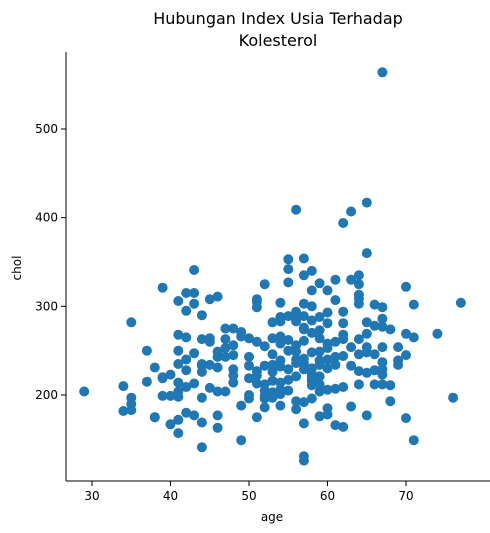 This screenshot has width=490, height=533. Describe the element at coordinates (278, 18) in the screenshot. I see `chart-title-line-1: Hubungan Index Usia Terhadap` at that location.